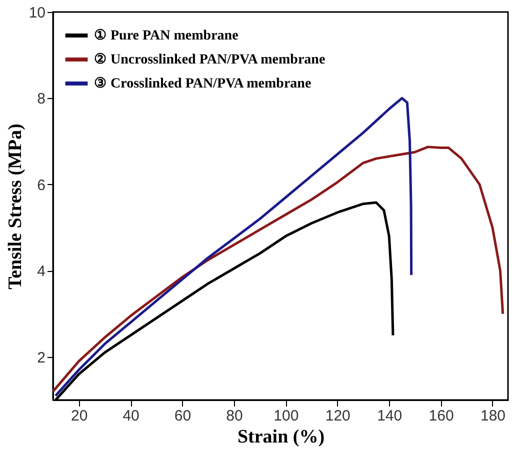 The width and height of the screenshot is (531, 463). I want to click on x-tick-label: 140, so click(389, 416).